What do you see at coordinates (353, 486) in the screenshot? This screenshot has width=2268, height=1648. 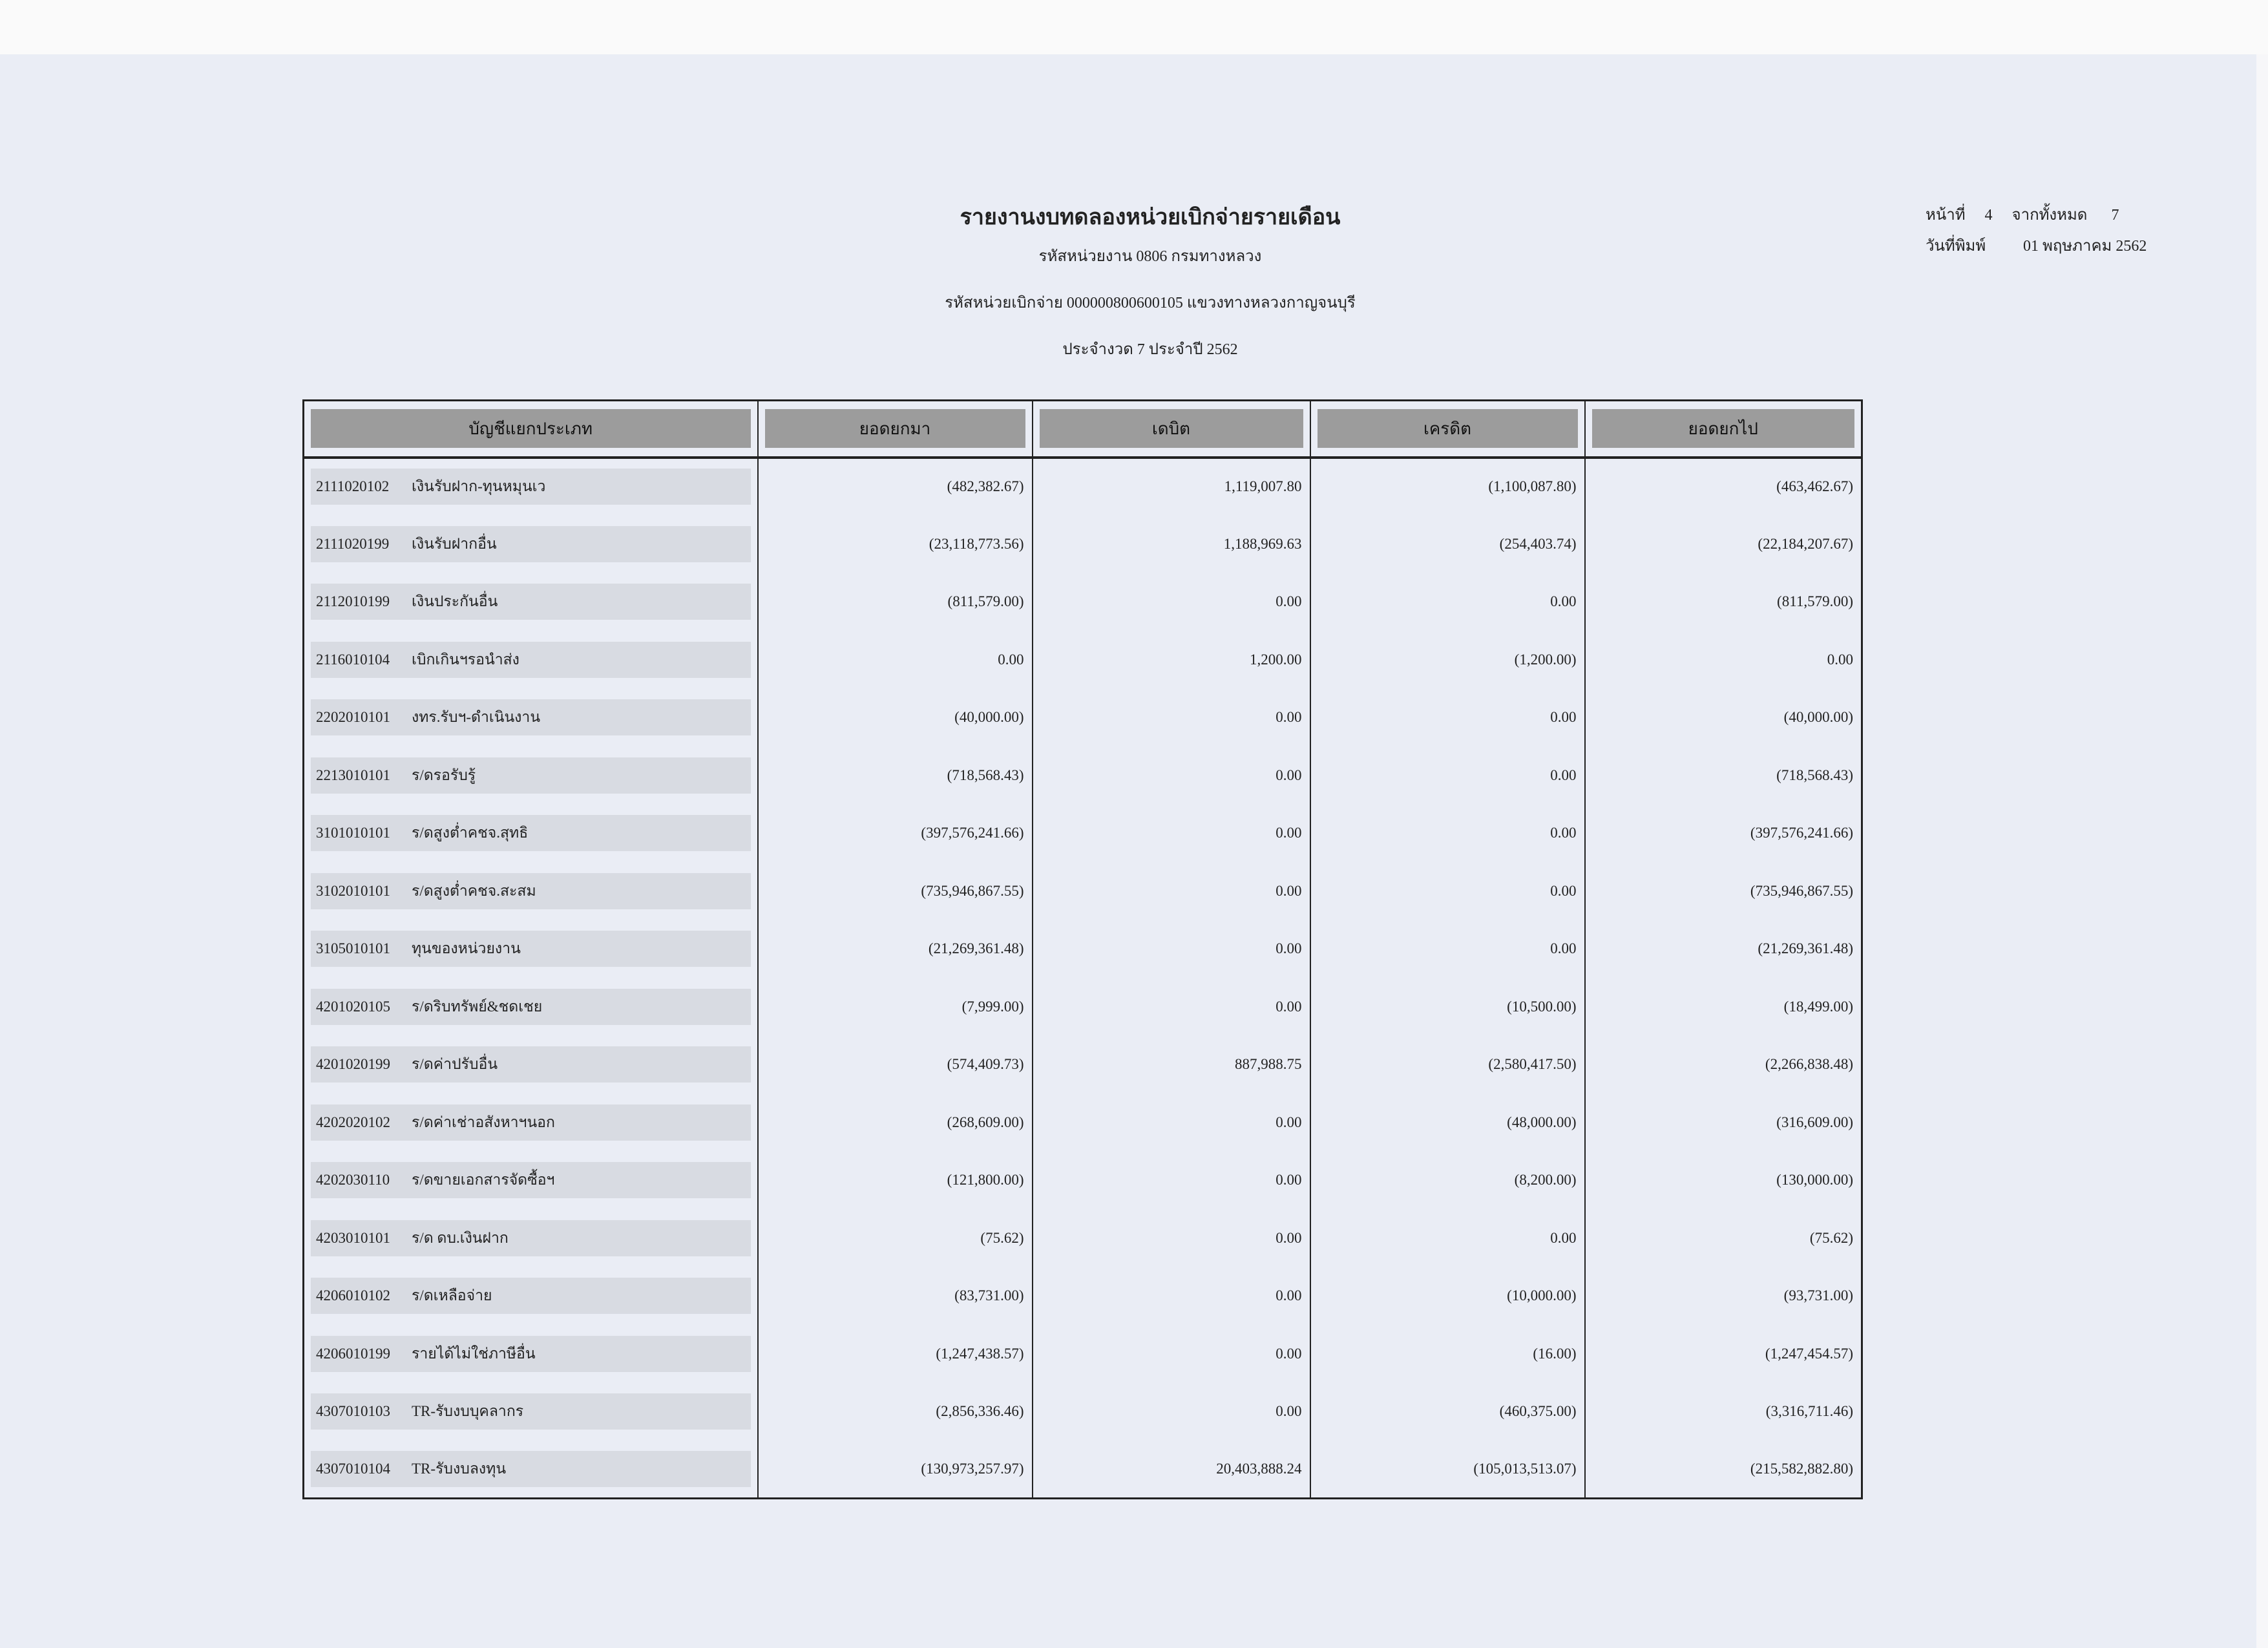 I see `account-code: 2111020102` at bounding box center [353, 486].